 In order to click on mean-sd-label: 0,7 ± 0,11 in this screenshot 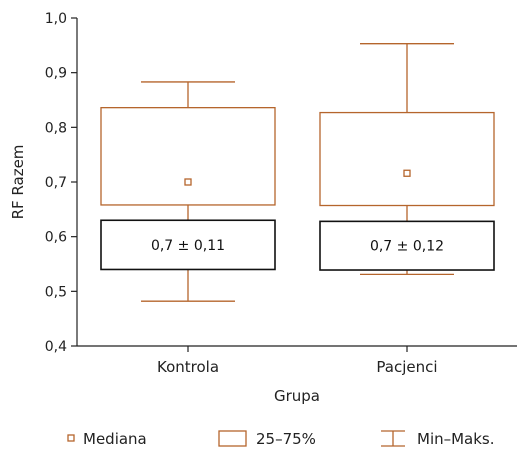, I will do `click(188, 246)`.